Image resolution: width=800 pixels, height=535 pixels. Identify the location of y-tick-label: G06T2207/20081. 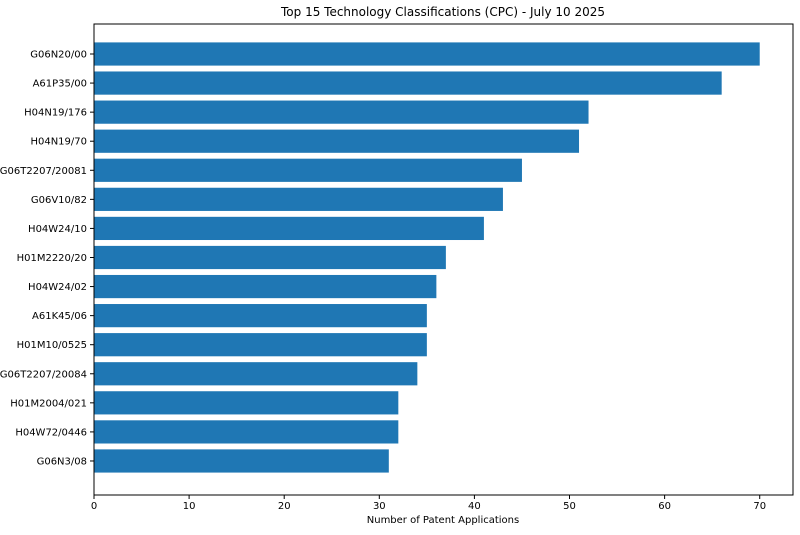
(43, 171).